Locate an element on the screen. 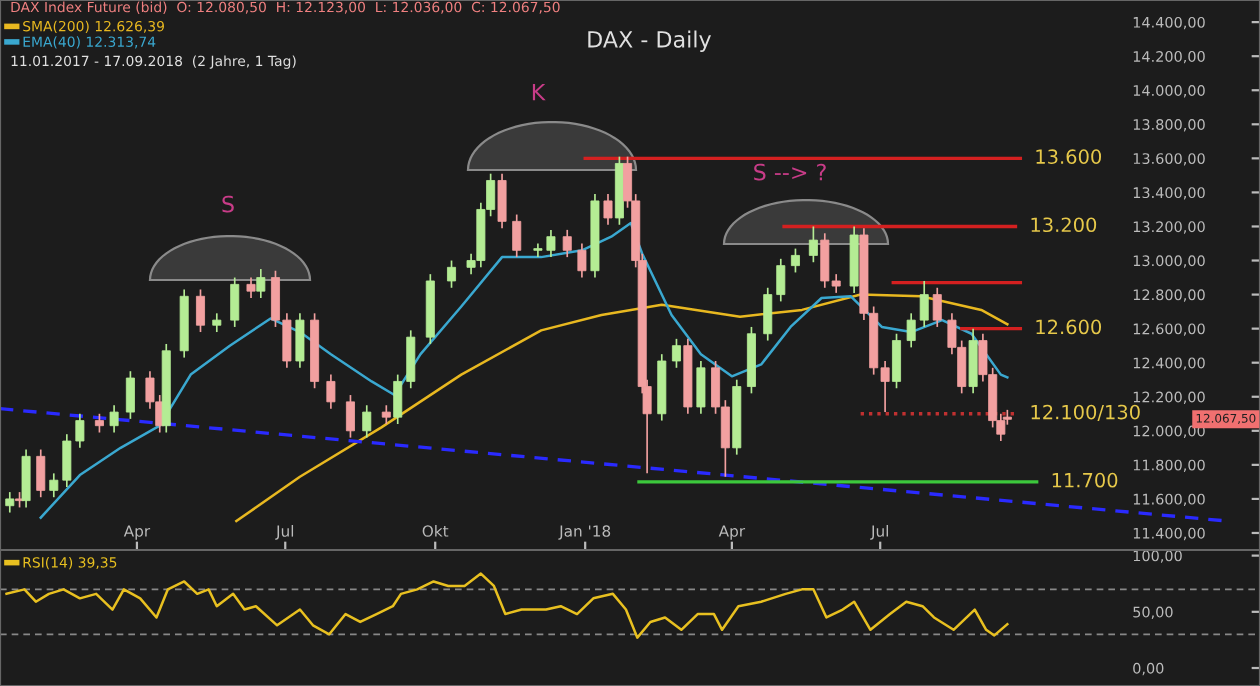  annotation: S --> ? is located at coordinates (790, 172).